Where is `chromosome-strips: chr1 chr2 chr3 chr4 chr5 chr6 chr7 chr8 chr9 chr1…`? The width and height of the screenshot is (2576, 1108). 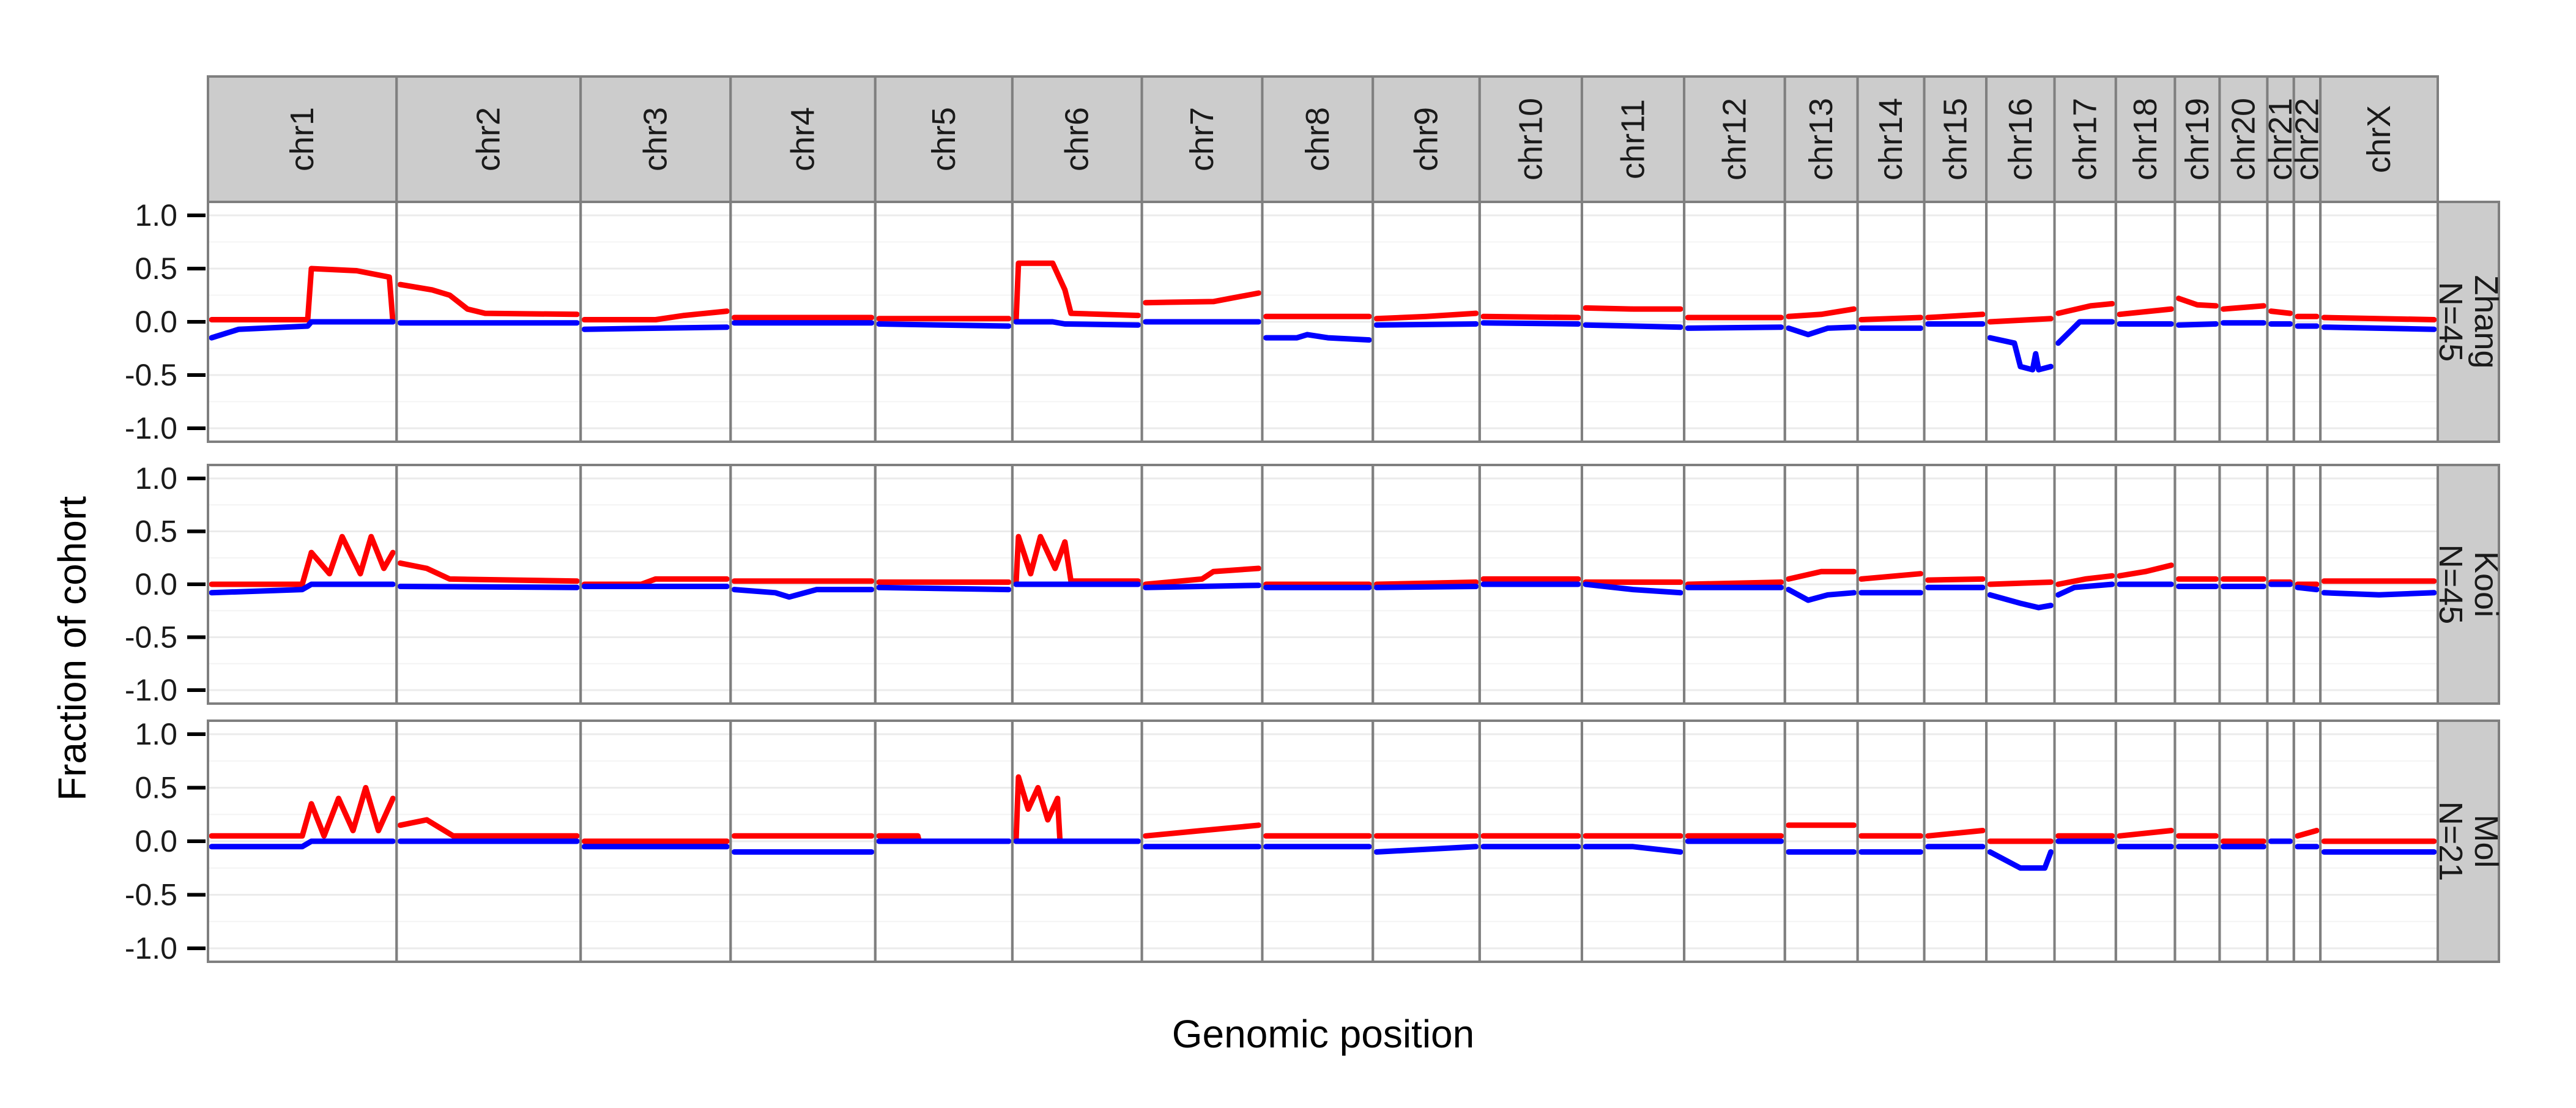 chromosome-strips: chr1 chr2 chr3 chr4 chr5 chr6 chr7 chr8 chr9 chr1… is located at coordinates (1323, 139).